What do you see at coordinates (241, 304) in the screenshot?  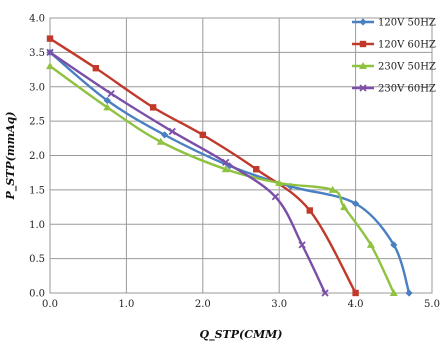 I see `x-tick-labels: 0.0 1.0 2.0 3.0 4.0 5.0` at bounding box center [241, 304].